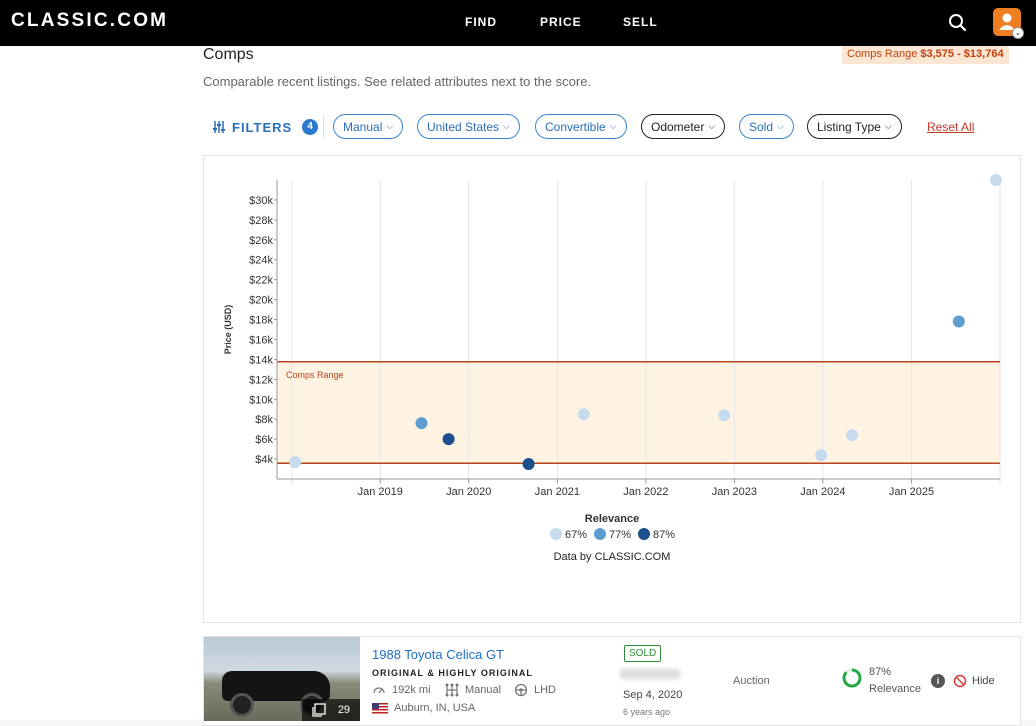 Image resolution: width=1036 pixels, height=726 pixels. I want to click on legend-label: 67%, so click(576, 535).